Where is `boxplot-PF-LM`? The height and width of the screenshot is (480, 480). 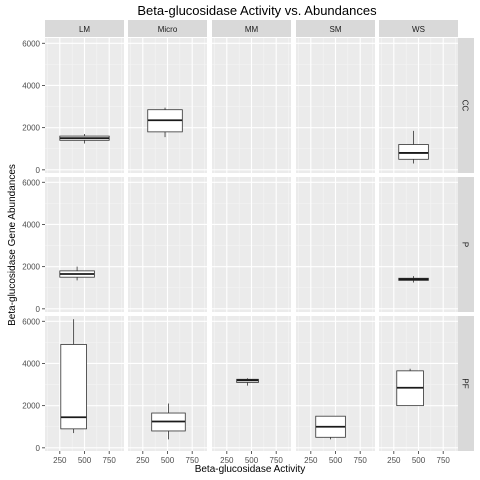 boxplot-PF-LM is located at coordinates (73, 376).